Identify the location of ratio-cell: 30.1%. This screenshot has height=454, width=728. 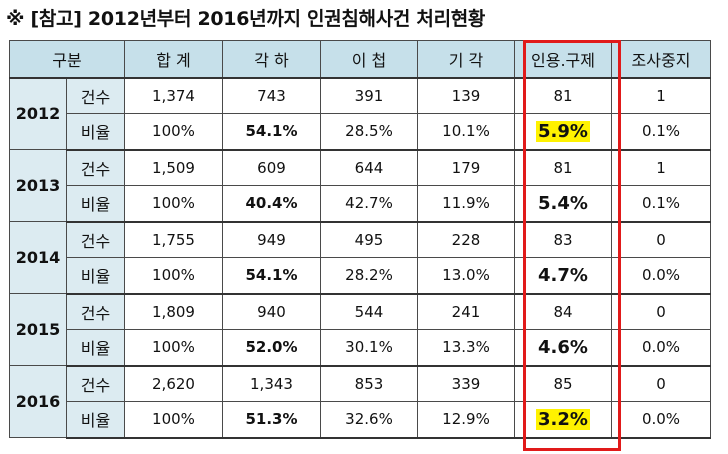
(369, 348).